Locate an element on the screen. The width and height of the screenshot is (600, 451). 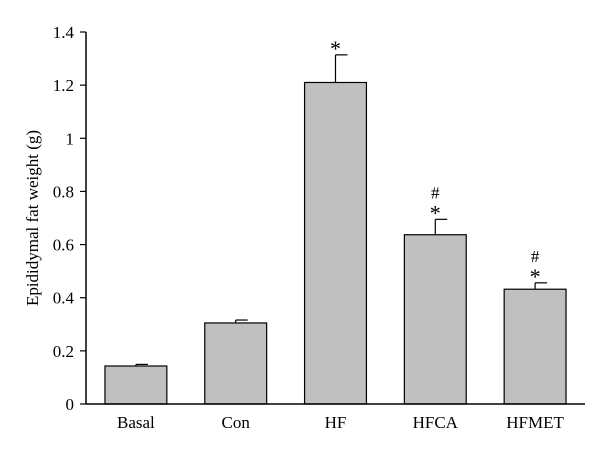
y-tick-label: 0.8 is located at coordinates (63, 191).